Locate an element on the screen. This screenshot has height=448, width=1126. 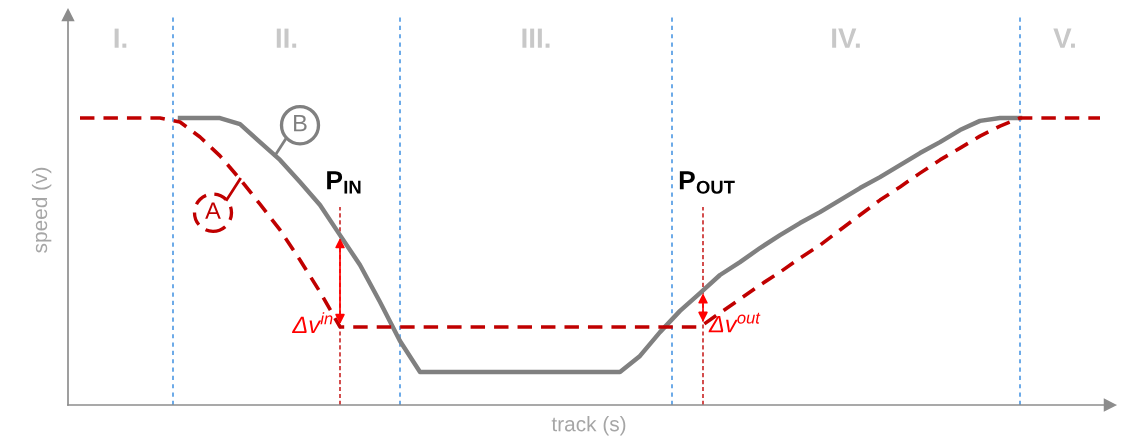
annotation: P$_{OUT}$ is located at coordinates (707, 182).